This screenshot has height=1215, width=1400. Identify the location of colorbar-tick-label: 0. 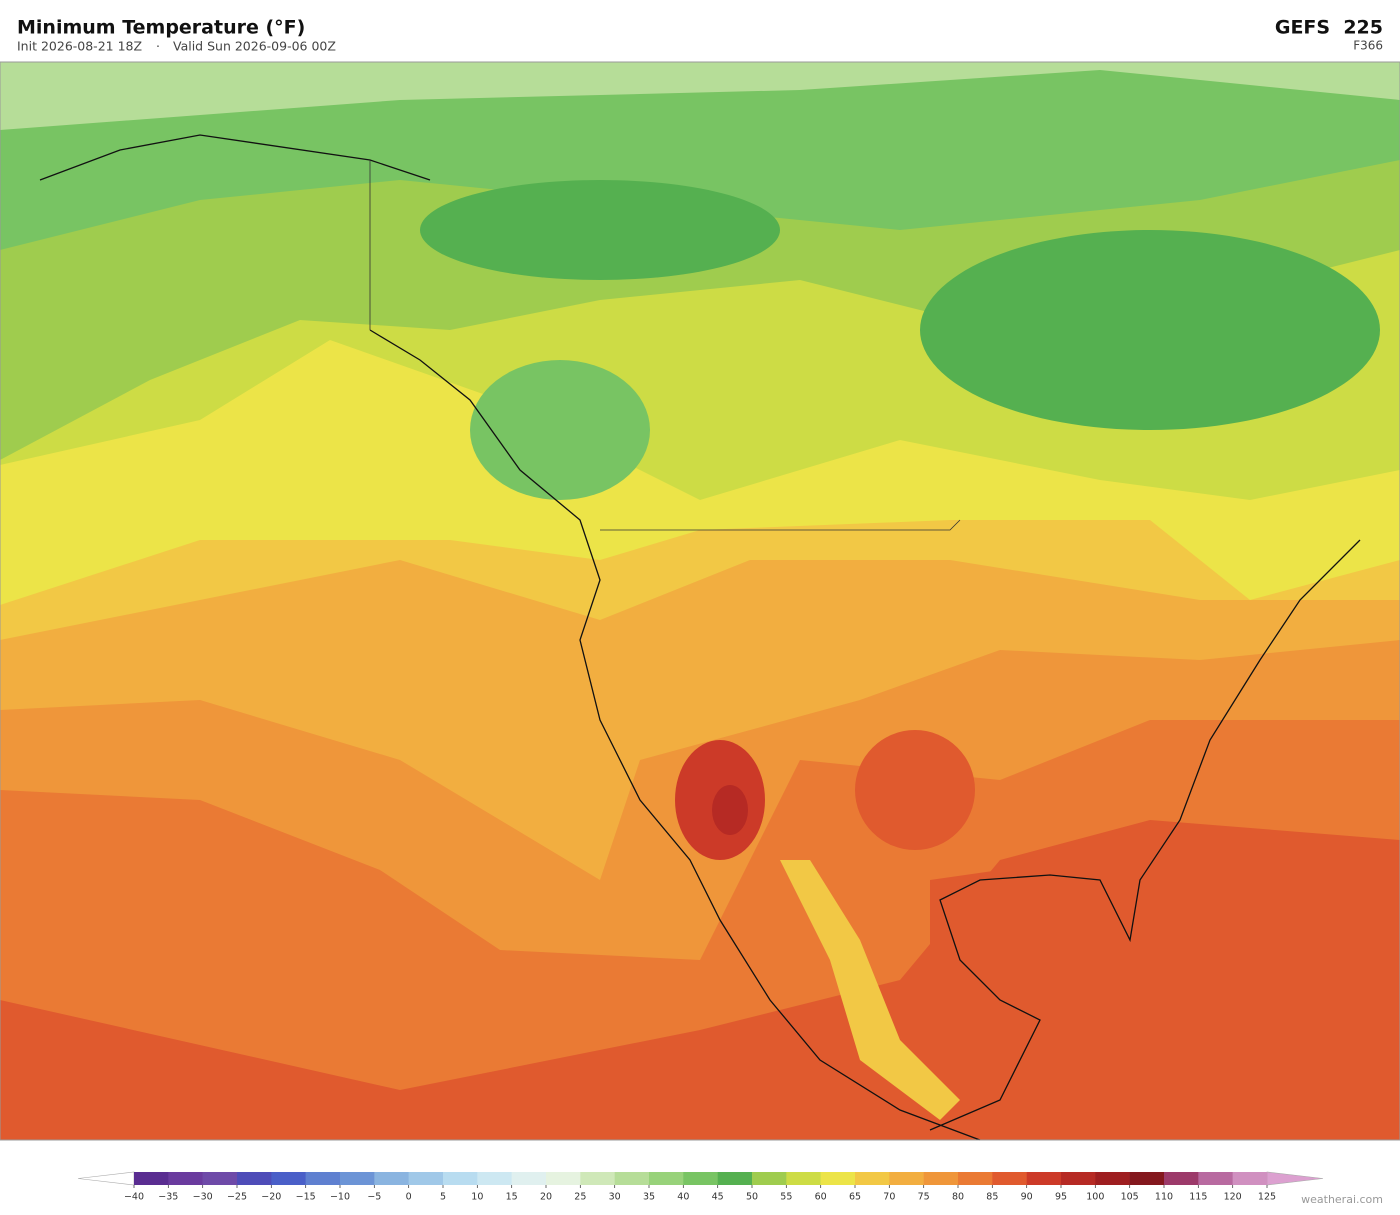
(409, 1197).